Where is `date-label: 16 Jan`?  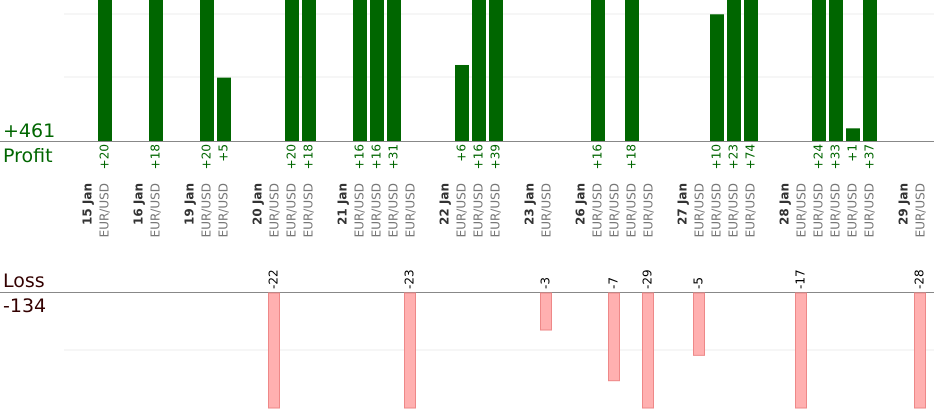 date-label: 16 Jan is located at coordinates (139, 204).